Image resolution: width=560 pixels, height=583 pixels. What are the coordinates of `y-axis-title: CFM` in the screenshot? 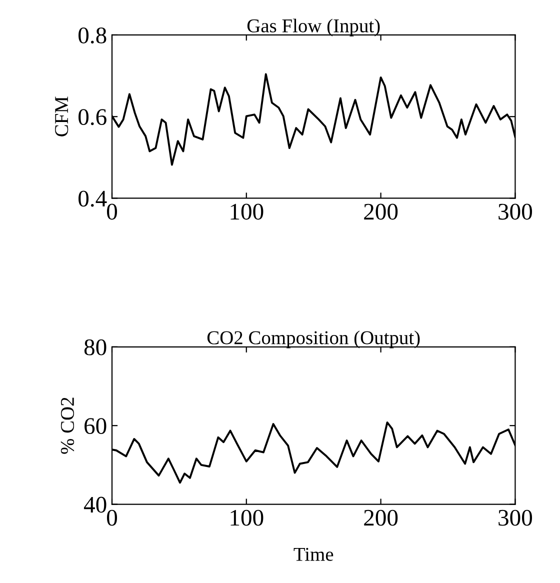 It's located at (61, 116).